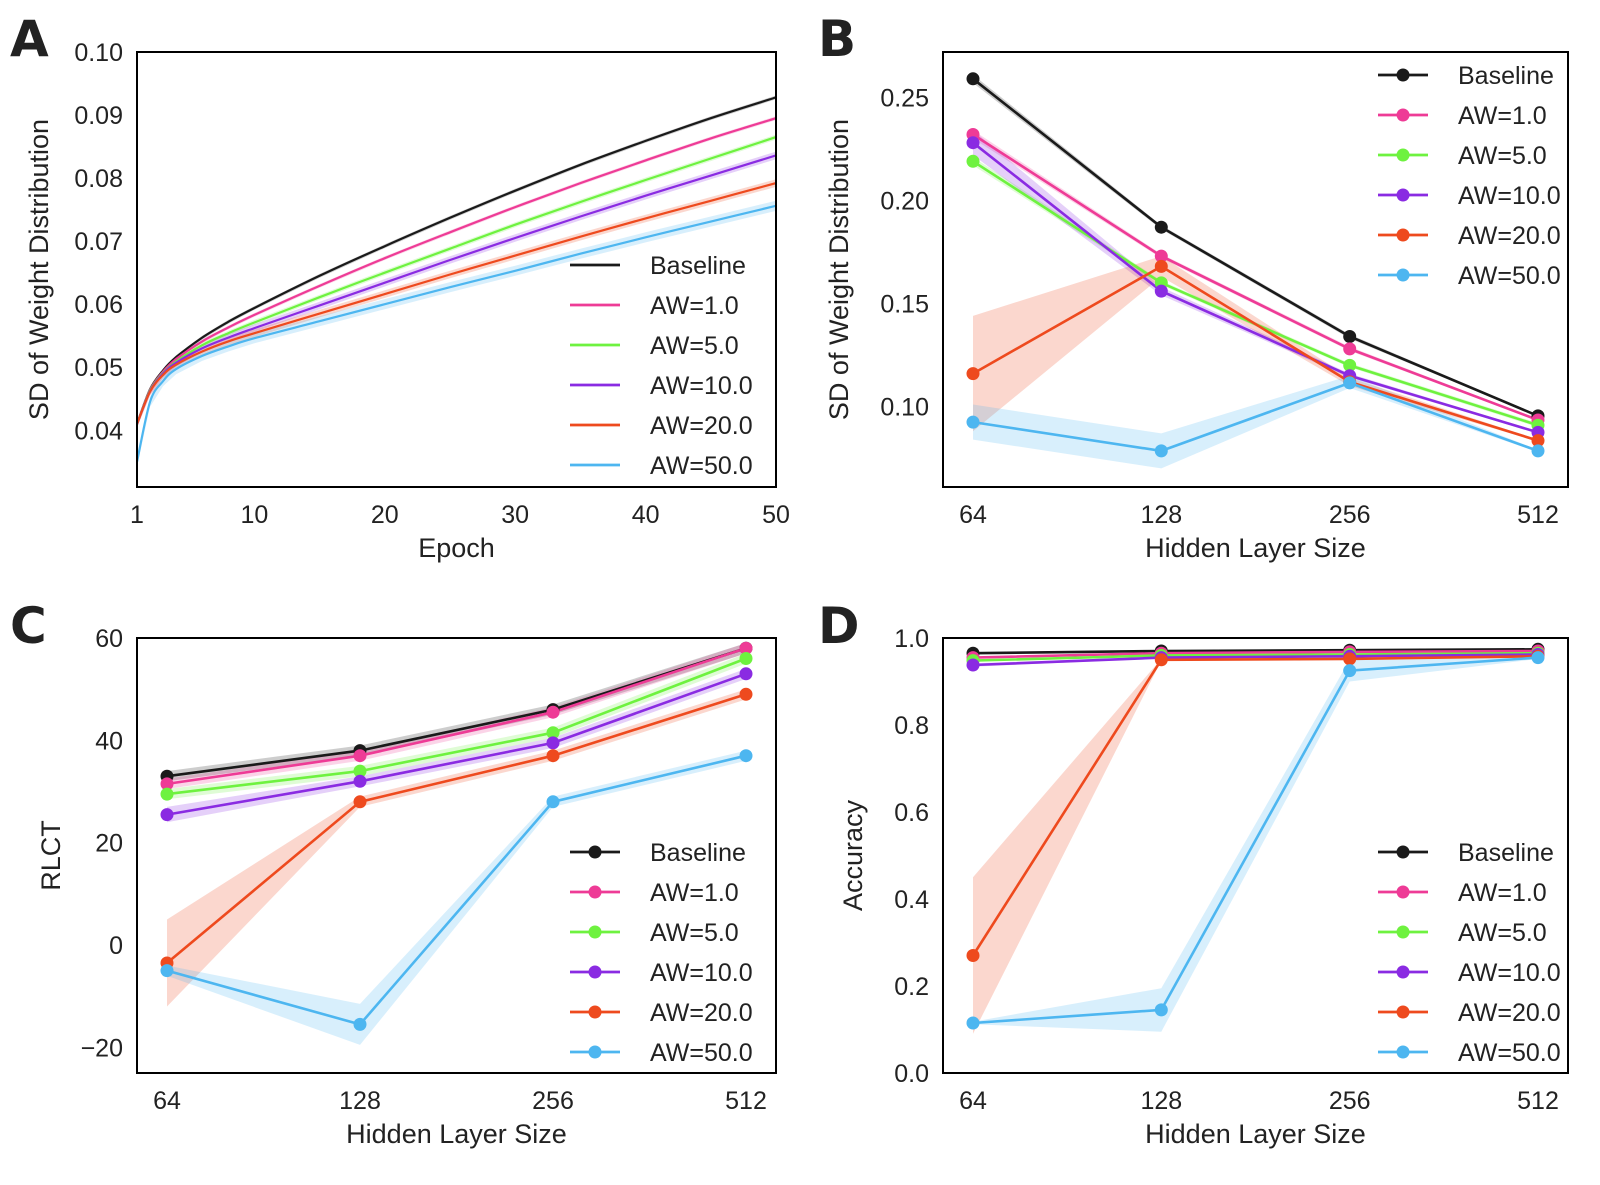  What do you see at coordinates (98, 116) in the screenshot?
I see `y-tick-label: 0.09` at bounding box center [98, 116].